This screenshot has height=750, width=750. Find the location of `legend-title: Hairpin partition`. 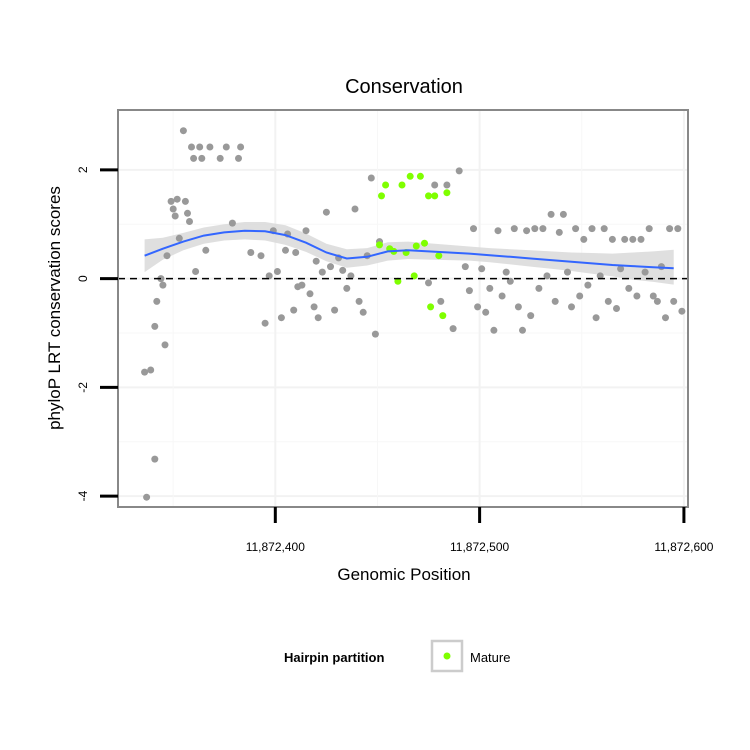

legend-title: Hairpin partition is located at coordinates (334, 657).